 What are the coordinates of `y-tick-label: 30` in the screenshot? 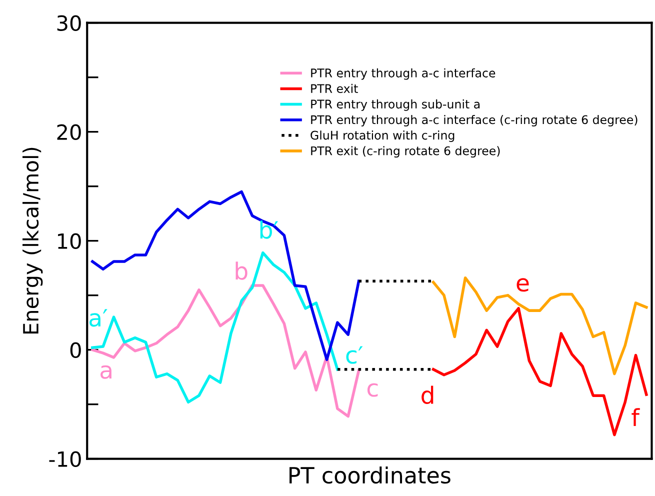 It's located at (69, 23).